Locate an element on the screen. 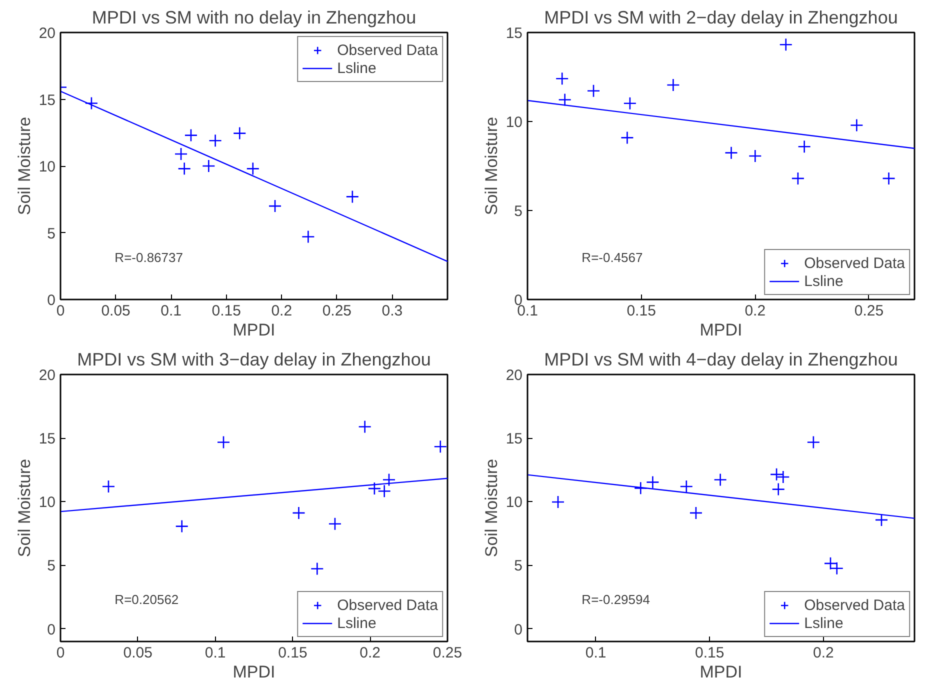 The height and width of the screenshot is (684, 935). annotation: R=-0.86737 is located at coordinates (148, 257).